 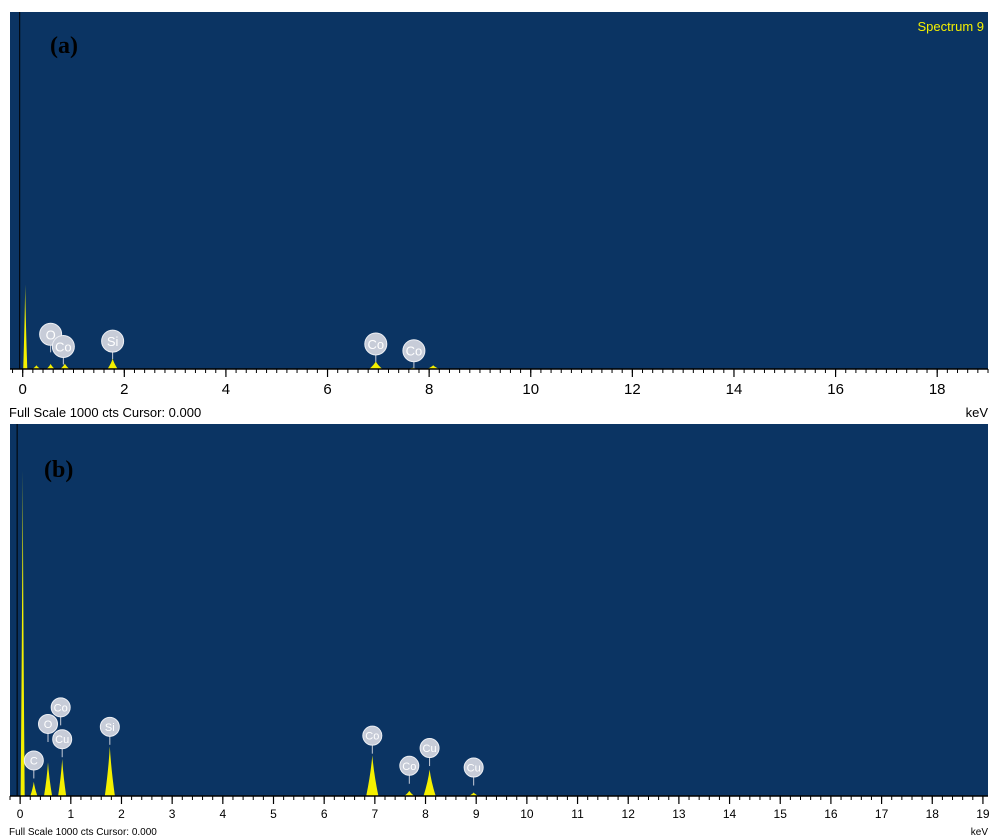 I want to click on x-axis-a: 0 2 4 6 8 10 12 14 16 18, so click(x=499, y=383).